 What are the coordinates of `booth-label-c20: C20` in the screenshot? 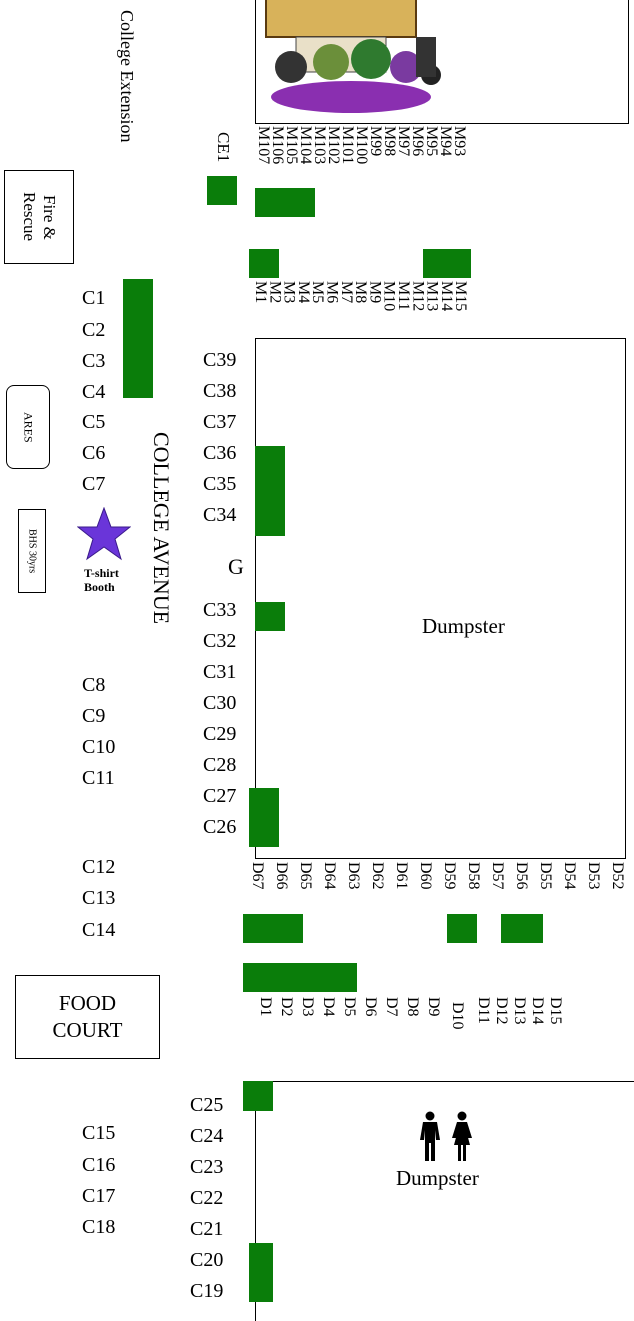 It's located at (207, 1260).